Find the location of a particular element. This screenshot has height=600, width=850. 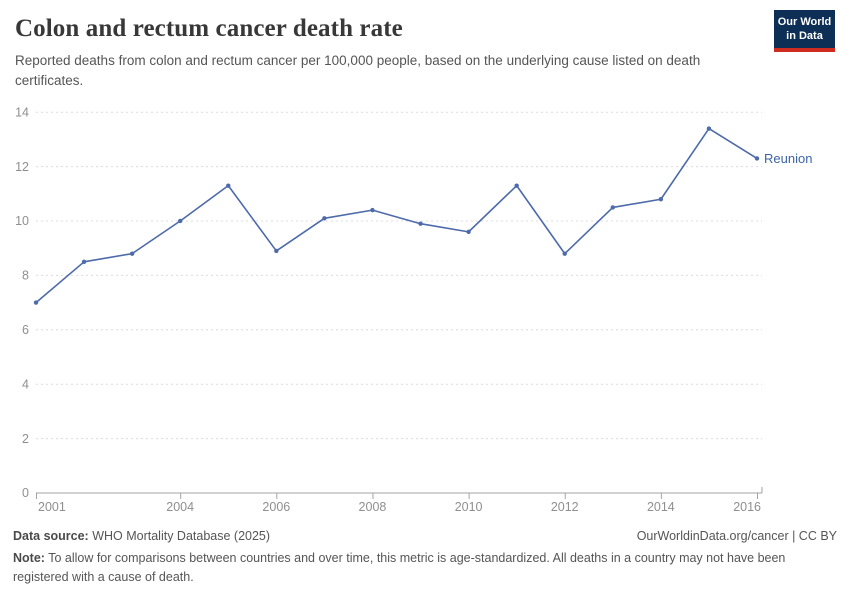

y-tick-label: 2 is located at coordinates (25, 439).